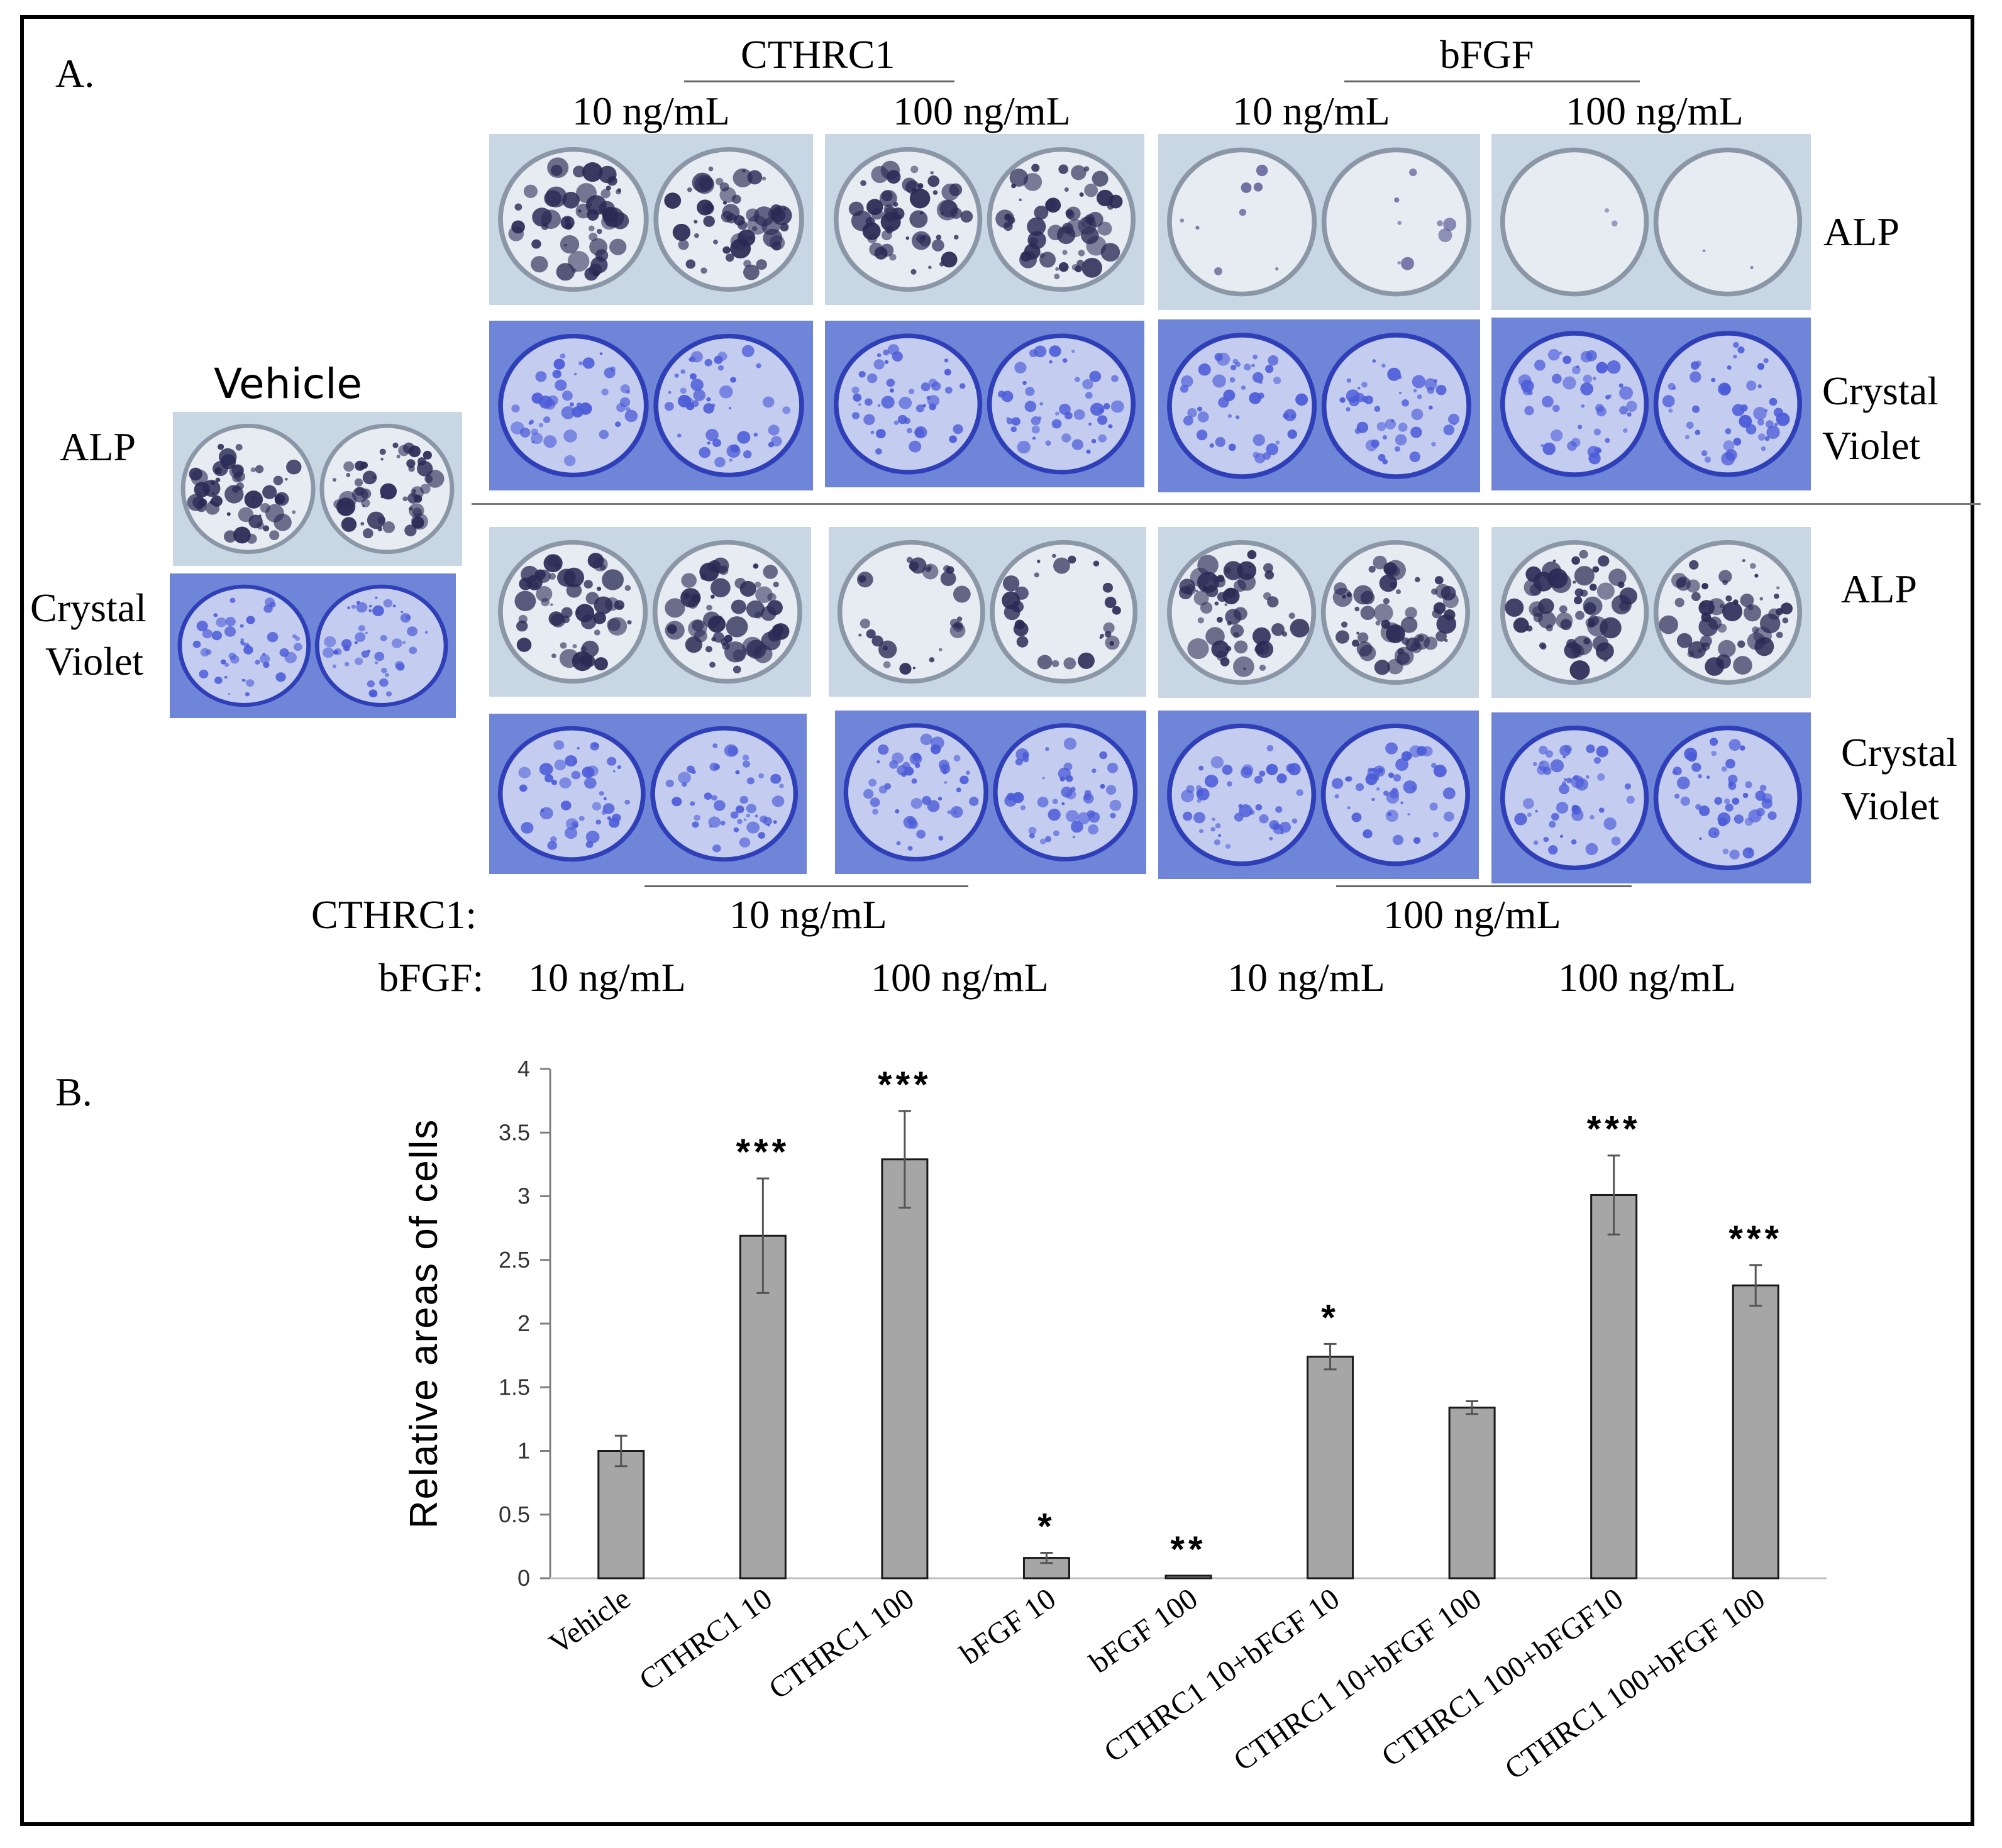 The height and width of the screenshot is (1848, 2002). What do you see at coordinates (394, 915) in the screenshot?
I see `bottom-cthrc1-row-label: CTHRC1:` at bounding box center [394, 915].